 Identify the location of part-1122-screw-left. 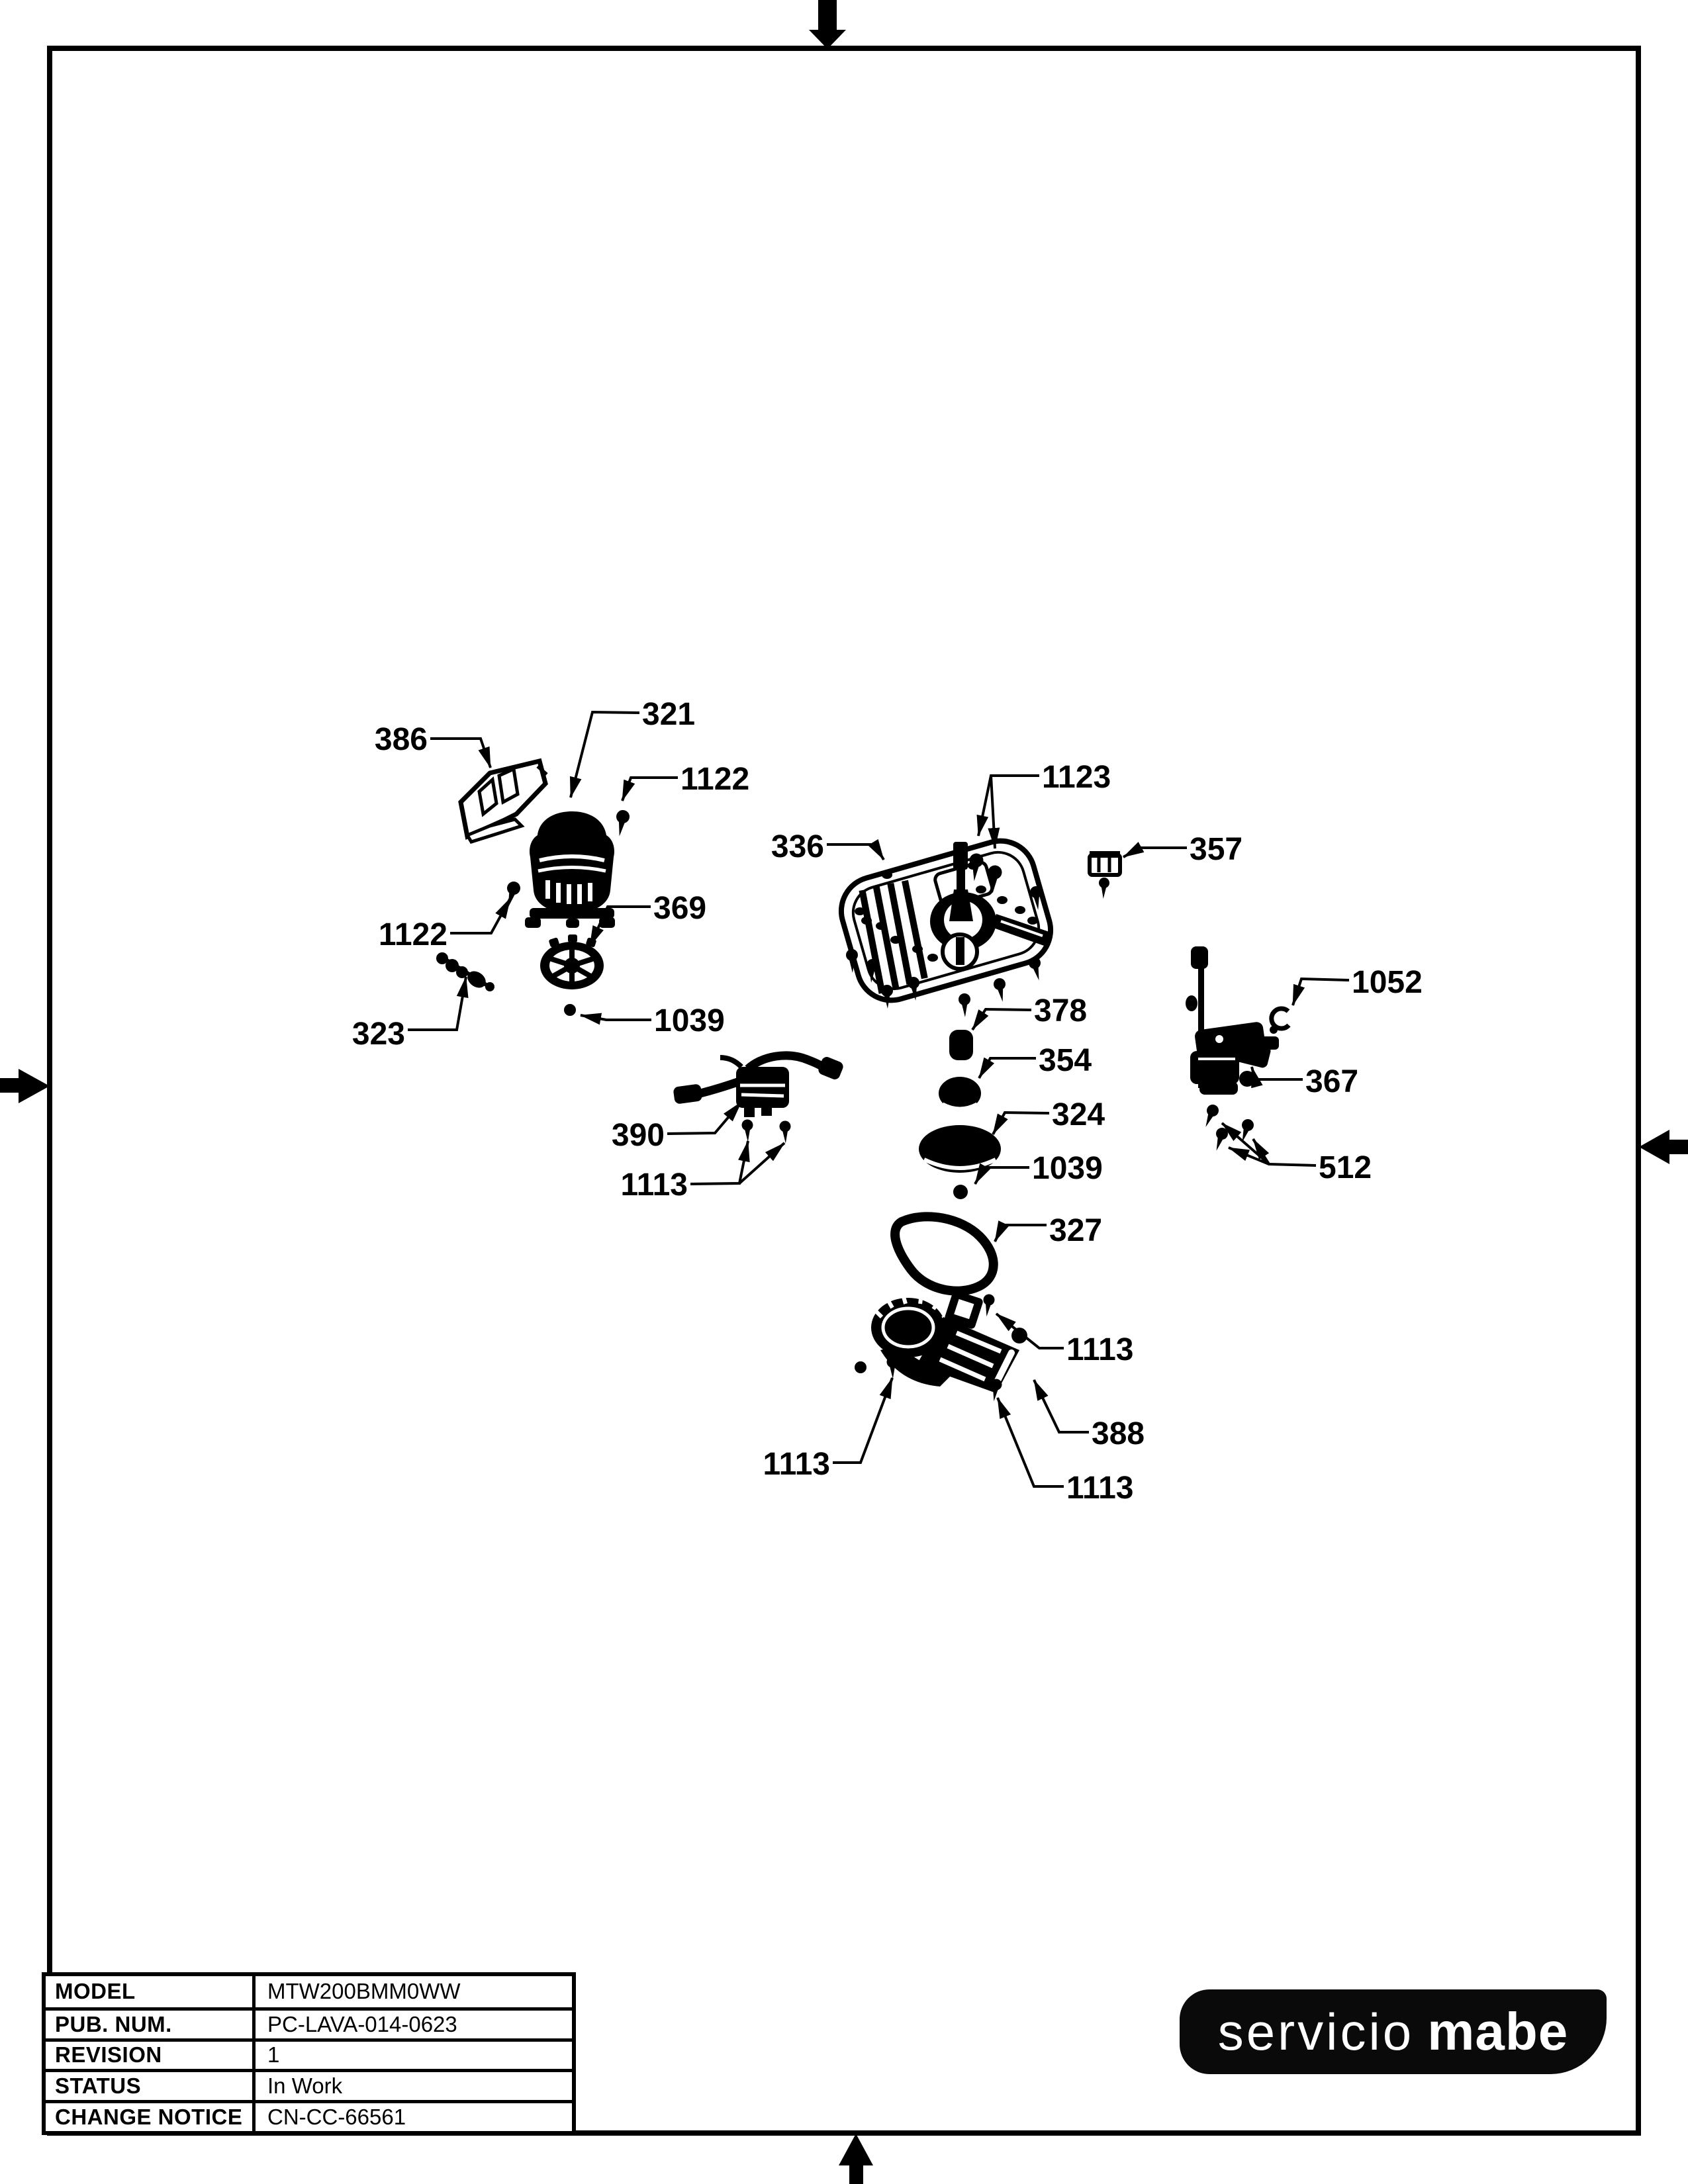
(511, 894).